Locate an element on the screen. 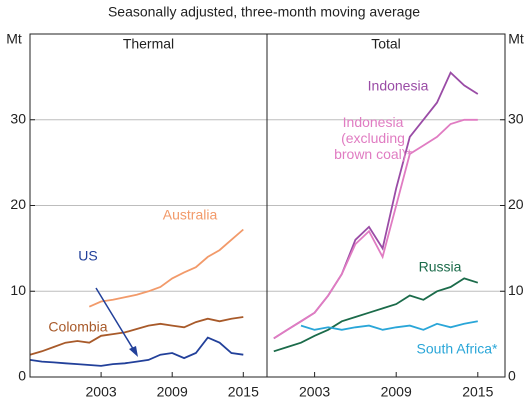 The image size is (528, 405). series-label: South Africa* is located at coordinates (457, 349).